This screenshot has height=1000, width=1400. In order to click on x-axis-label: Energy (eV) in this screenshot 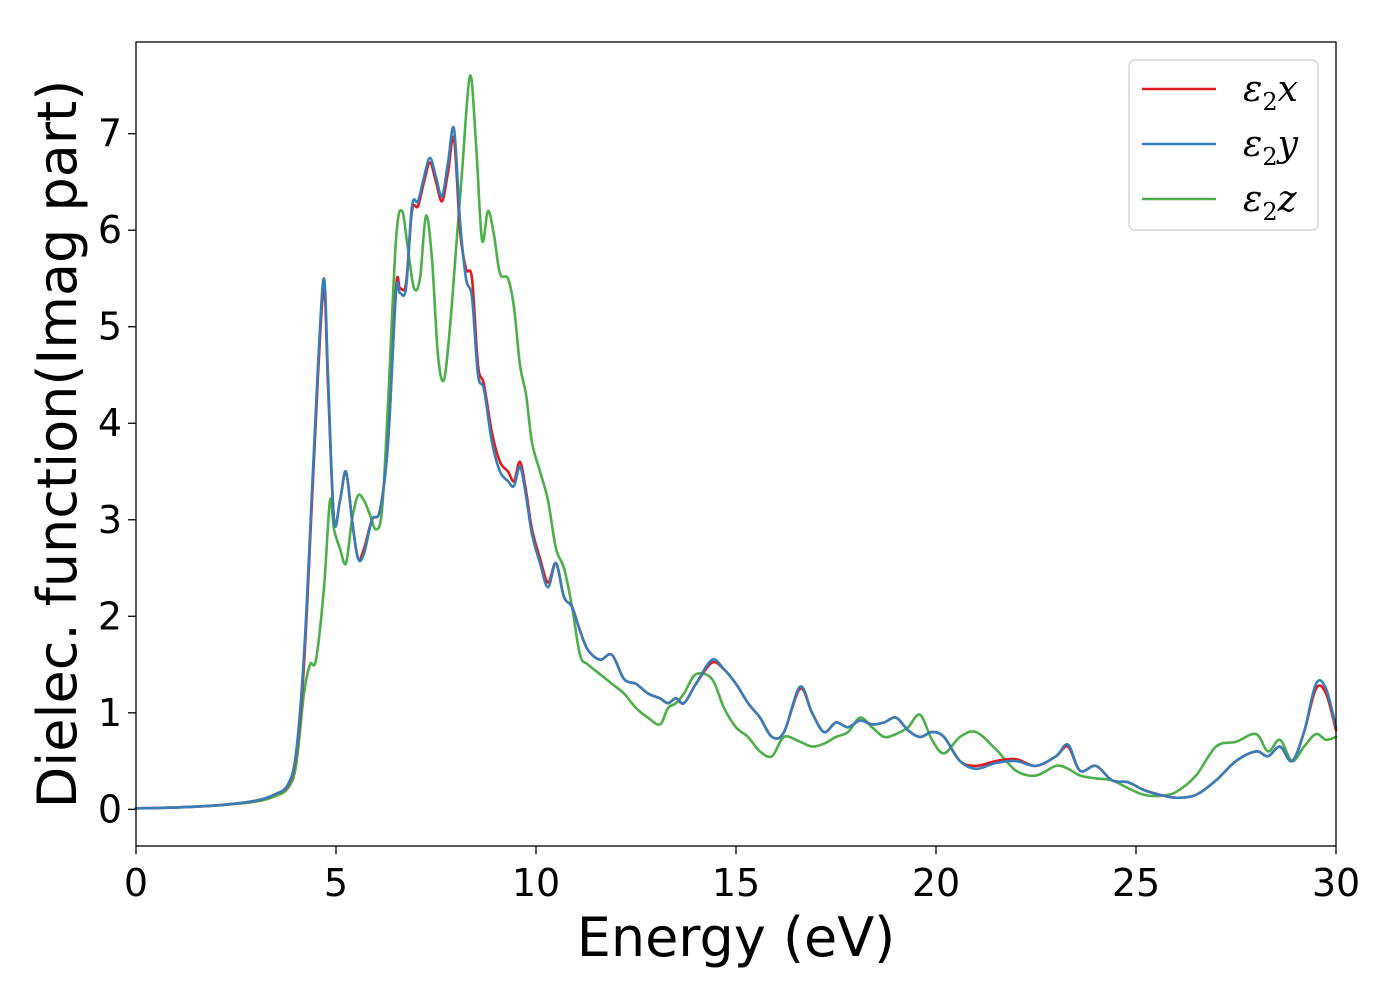, I will do `click(736, 937)`.